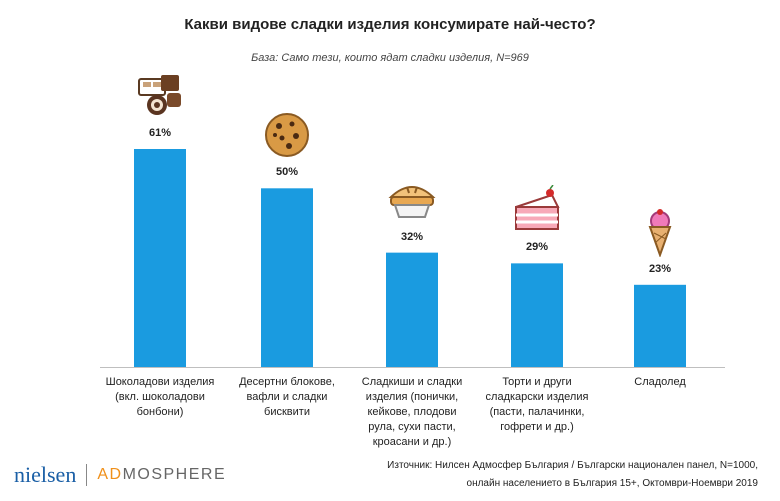 This screenshot has width=780, height=501. What do you see at coordinates (174, 474) in the screenshot?
I see `admosphere-logo-suffix: MOSPHERE` at bounding box center [174, 474].